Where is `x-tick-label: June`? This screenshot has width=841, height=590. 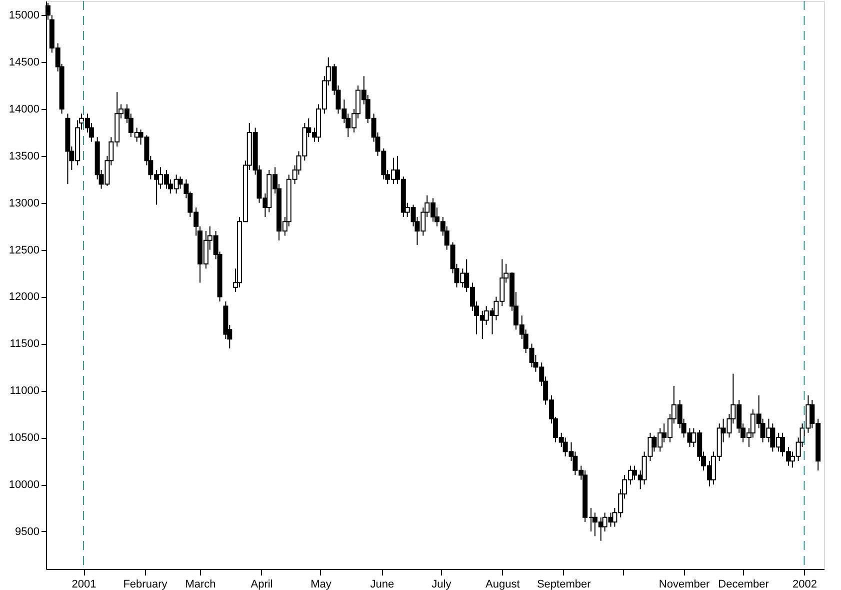
x-tick-label: June is located at coordinates (382, 584).